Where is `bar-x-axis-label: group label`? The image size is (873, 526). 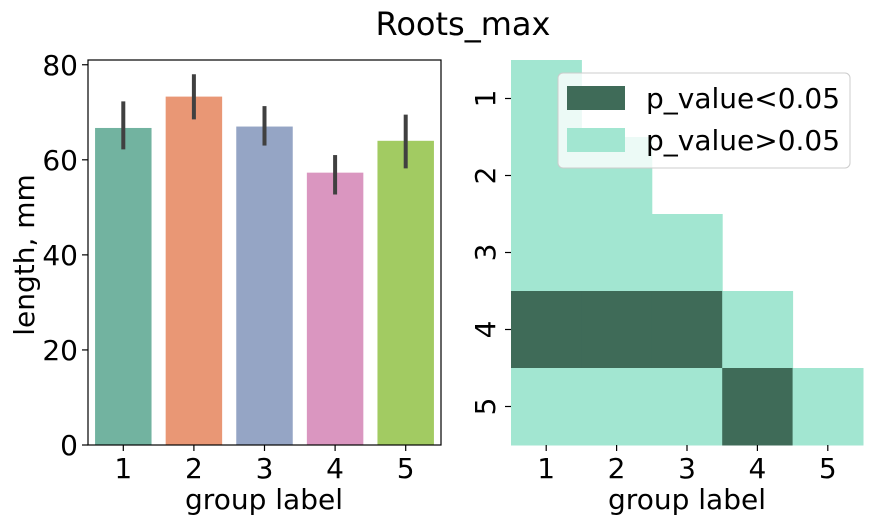 bar-x-axis-label: group label is located at coordinates (264, 499).